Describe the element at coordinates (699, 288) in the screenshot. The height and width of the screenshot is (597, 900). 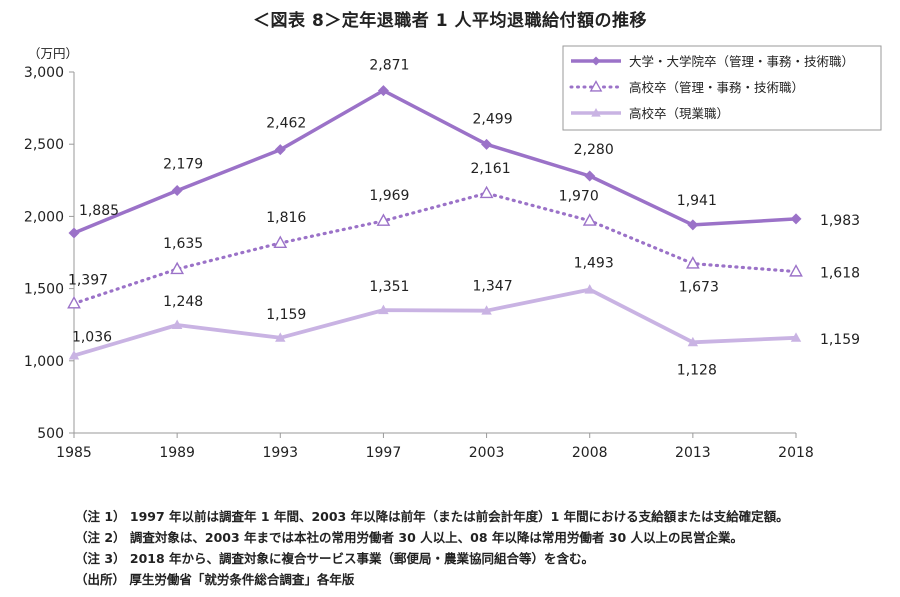
I see `data-label: 1,673` at that location.